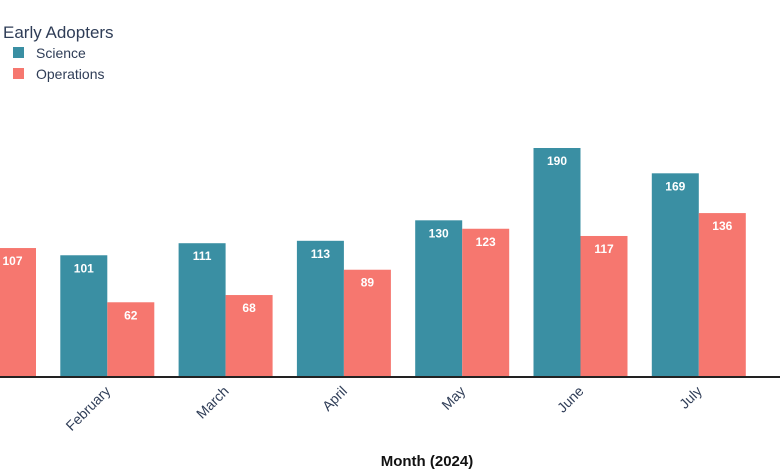 This screenshot has width=780, height=470. I want to click on bar-value-label: 190, so click(557, 161).